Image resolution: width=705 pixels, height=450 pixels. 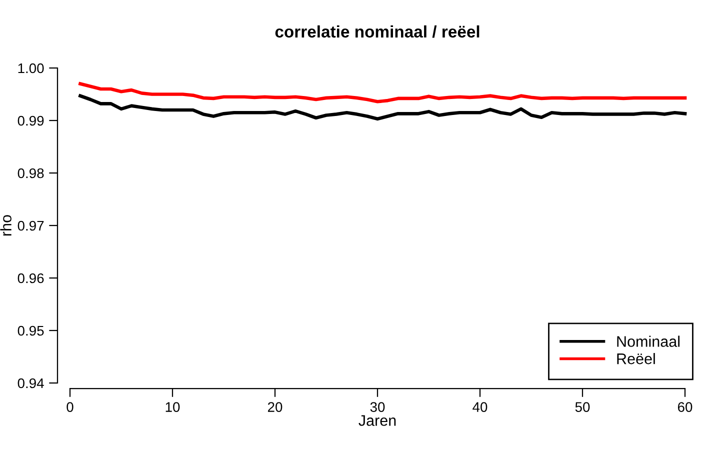 I want to click on y-tick-label: 0.97, so click(x=31, y=225).